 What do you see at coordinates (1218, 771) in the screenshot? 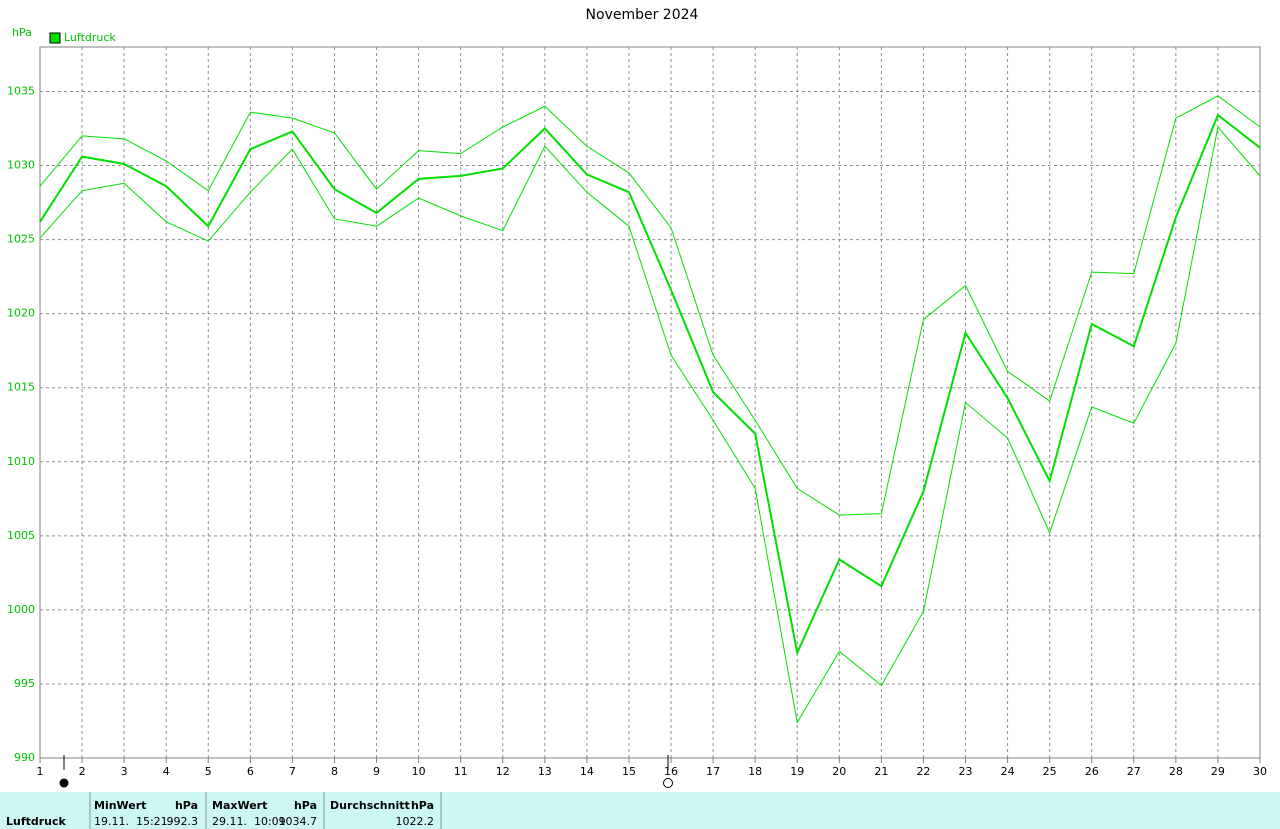
I see `x-tick-label: 29` at bounding box center [1218, 771].